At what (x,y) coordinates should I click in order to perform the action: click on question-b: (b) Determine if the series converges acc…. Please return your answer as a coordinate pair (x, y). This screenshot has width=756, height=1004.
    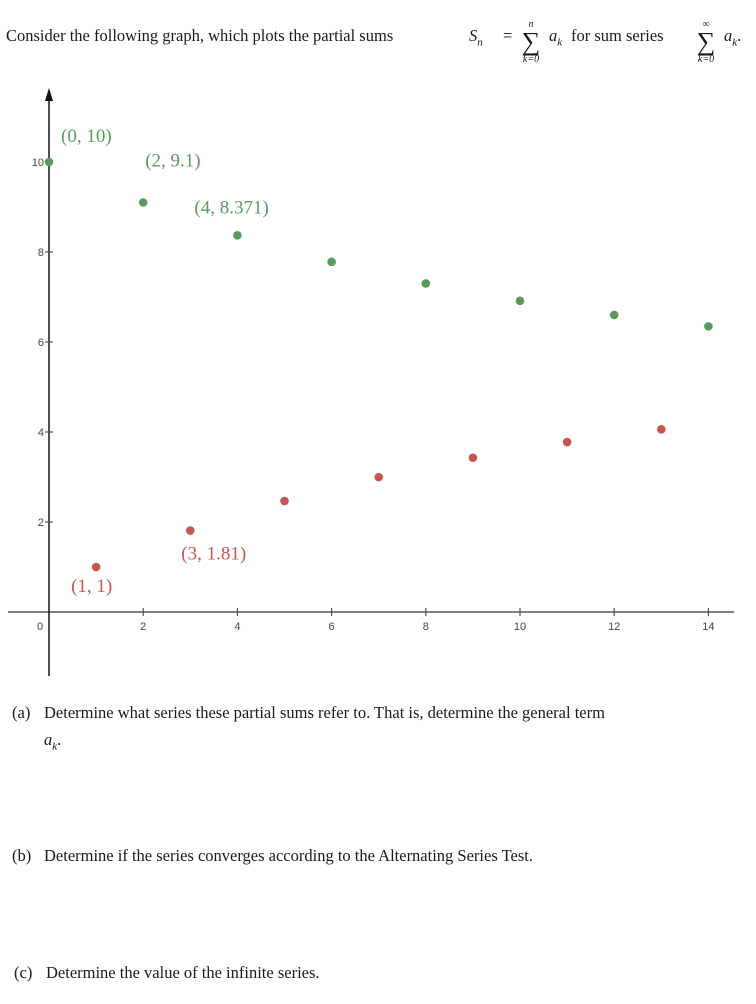
    Looking at the image, I should click on (272, 856).